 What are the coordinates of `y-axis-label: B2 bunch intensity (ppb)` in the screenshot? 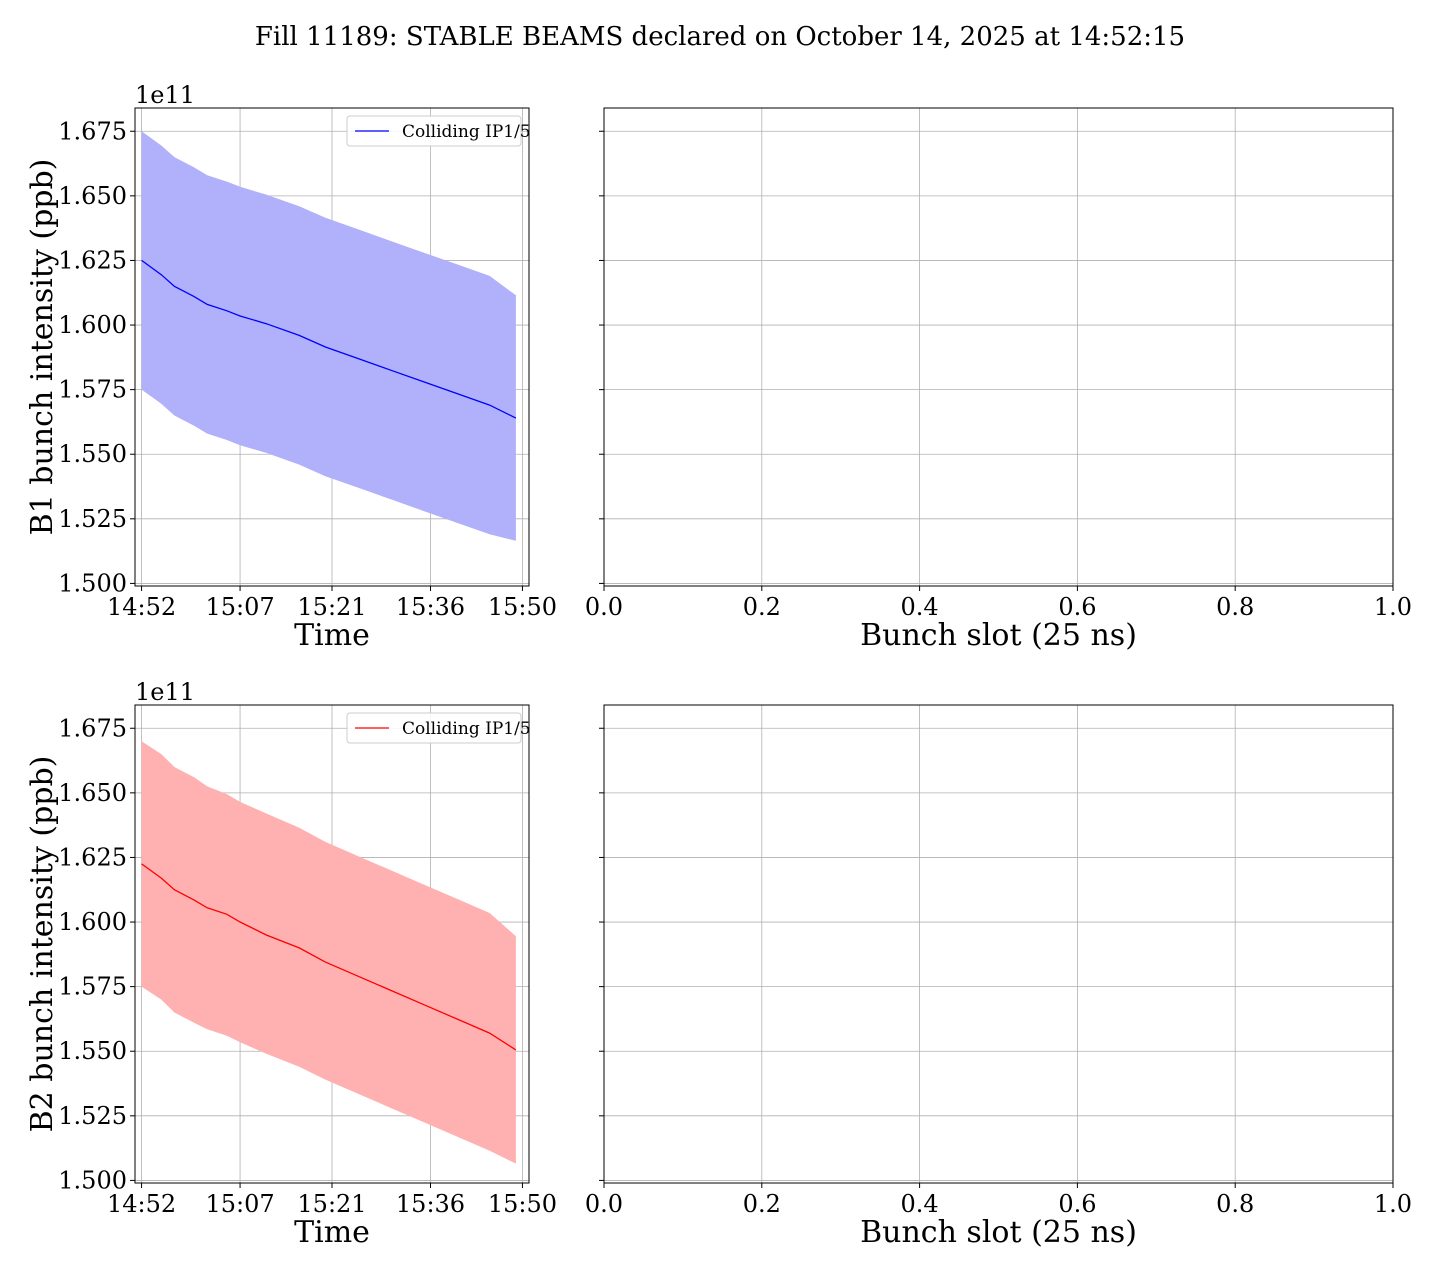 It's located at (42, 944).